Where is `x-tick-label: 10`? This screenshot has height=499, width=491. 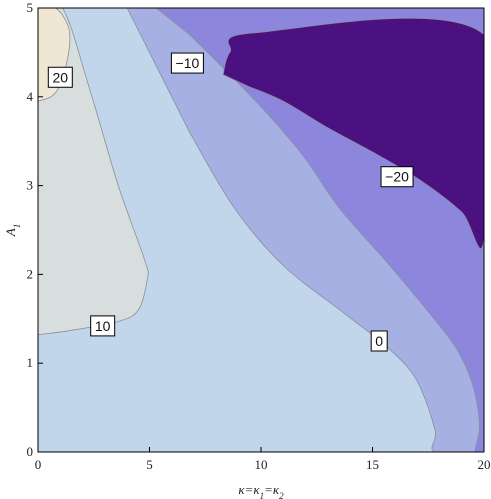
x-tick-label: 10 is located at coordinates (261, 464).